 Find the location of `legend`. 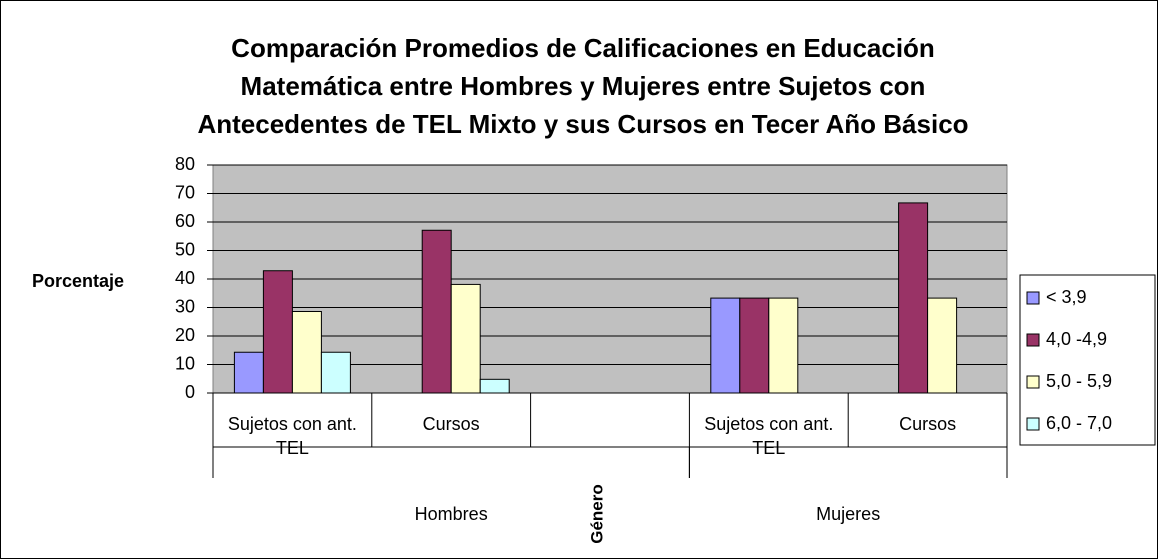

legend is located at coordinates (1087, 360).